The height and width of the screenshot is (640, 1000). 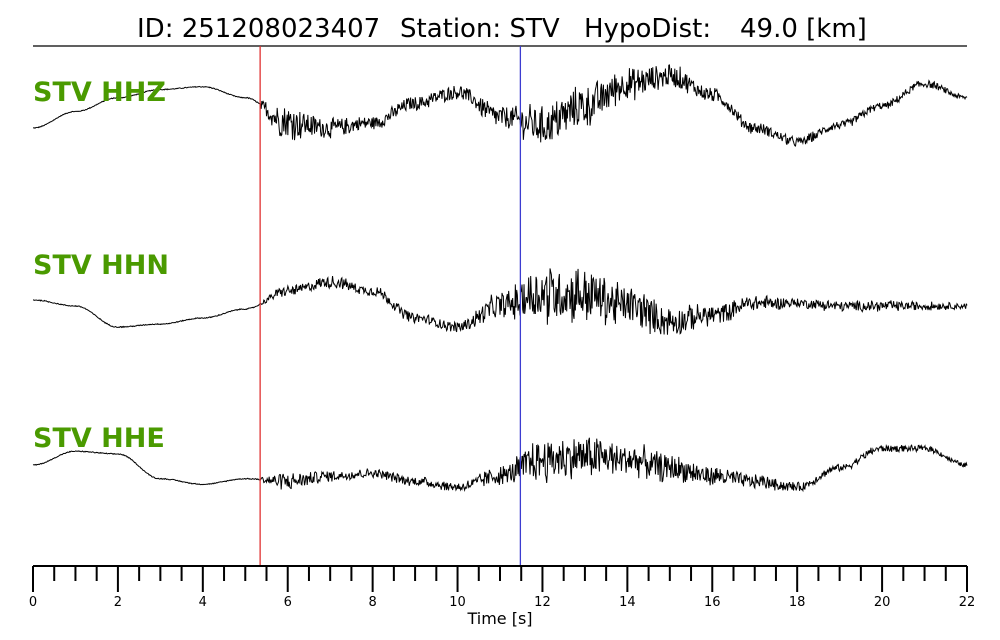 I want to click on trace-hhz, so click(x=500, y=105).